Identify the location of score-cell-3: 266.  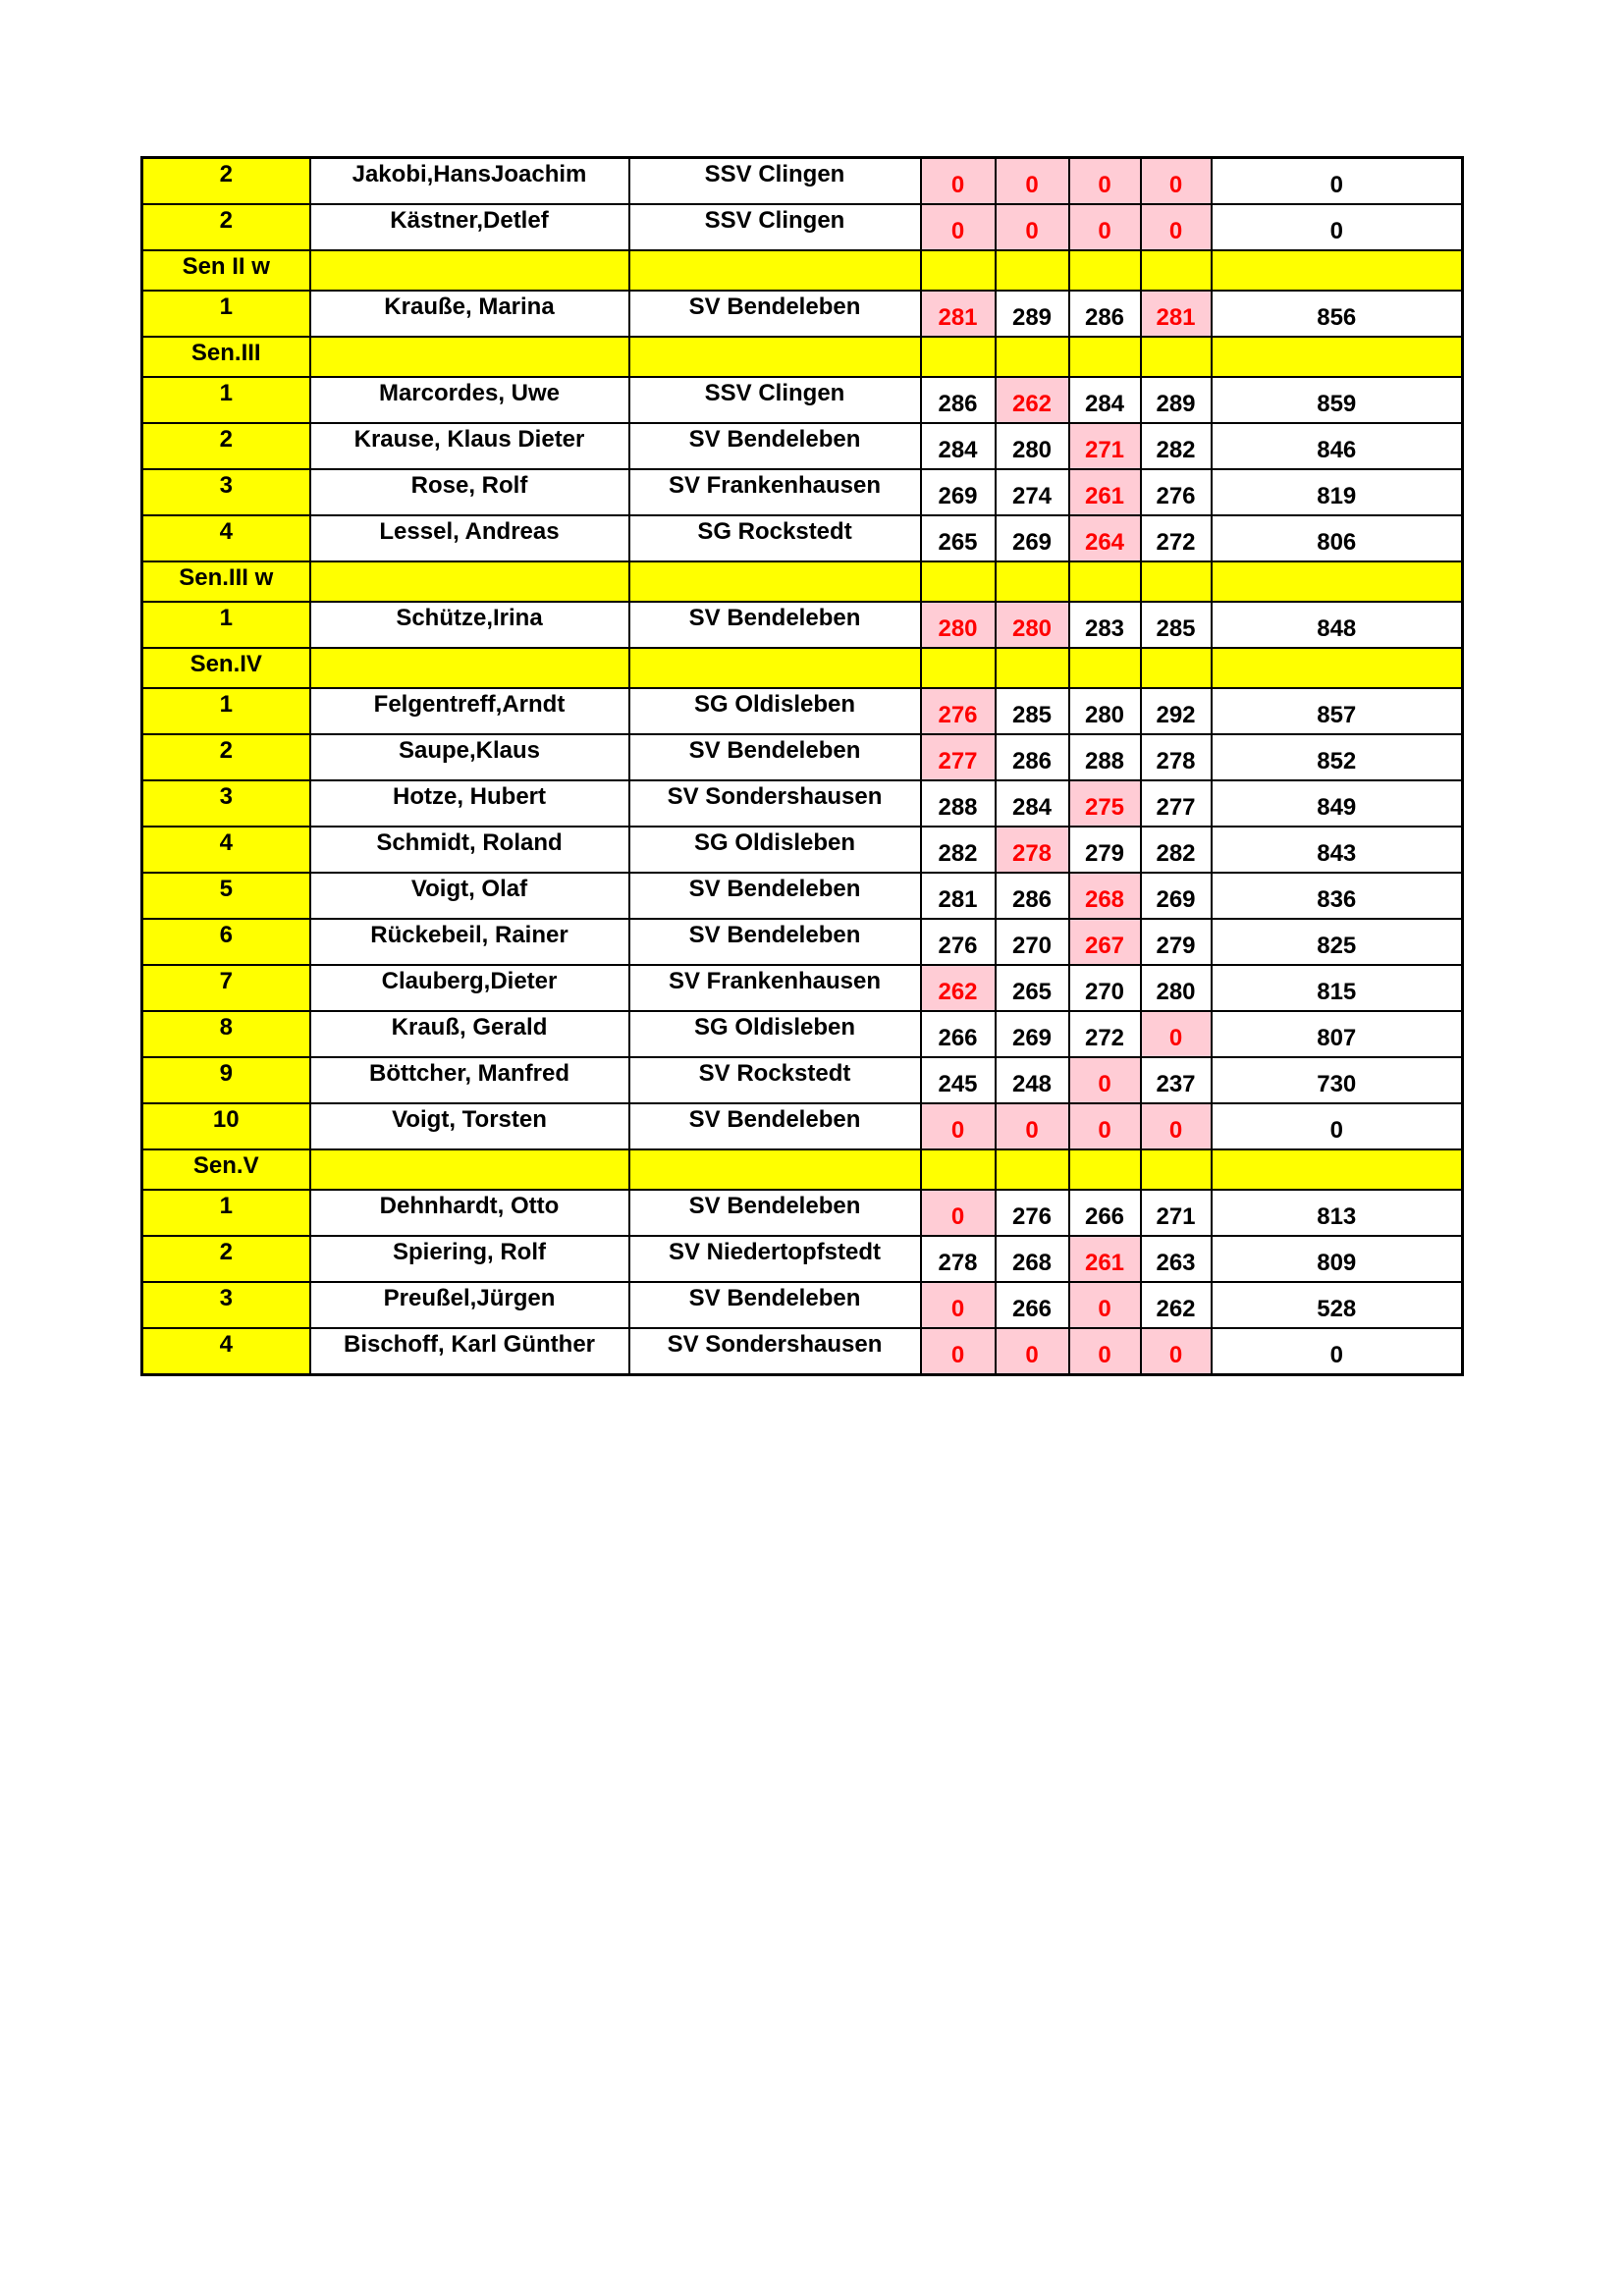
(1104, 1213).